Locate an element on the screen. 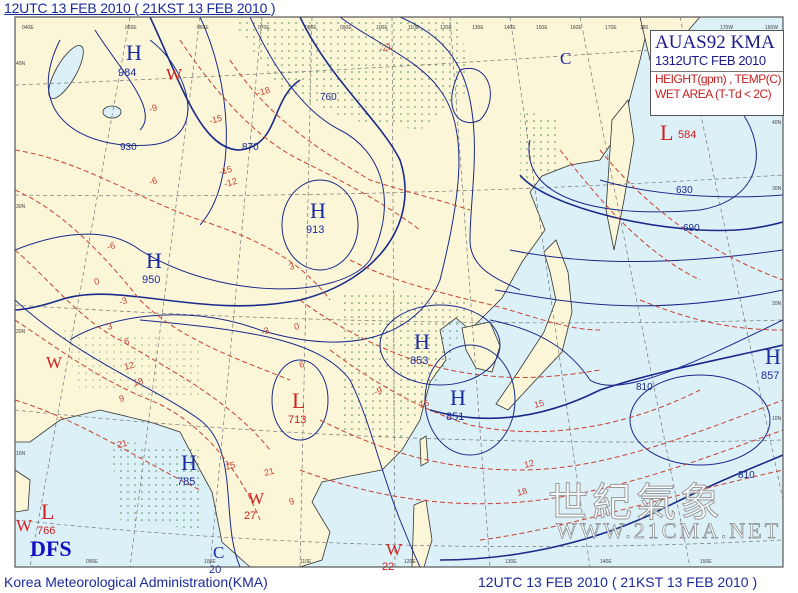  land-taiwan is located at coordinates (424, 451).